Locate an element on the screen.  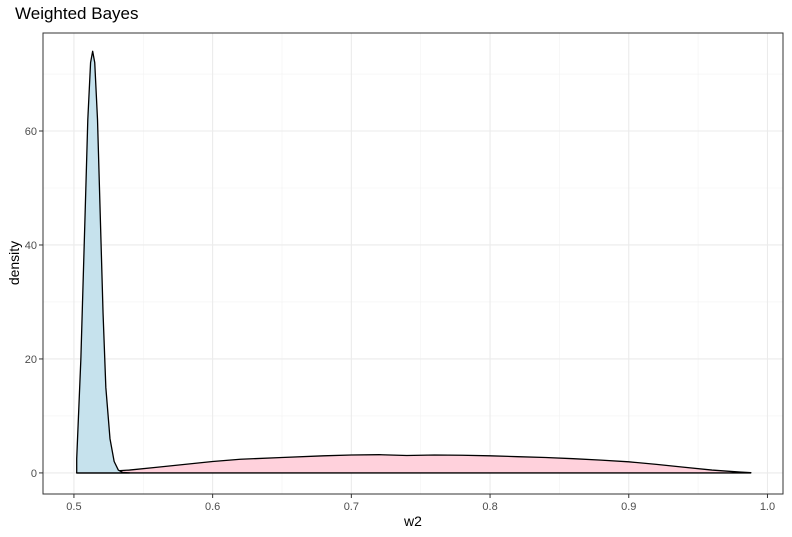
y-axis-ticks: 0 20 40 60 is located at coordinates (34, 303).